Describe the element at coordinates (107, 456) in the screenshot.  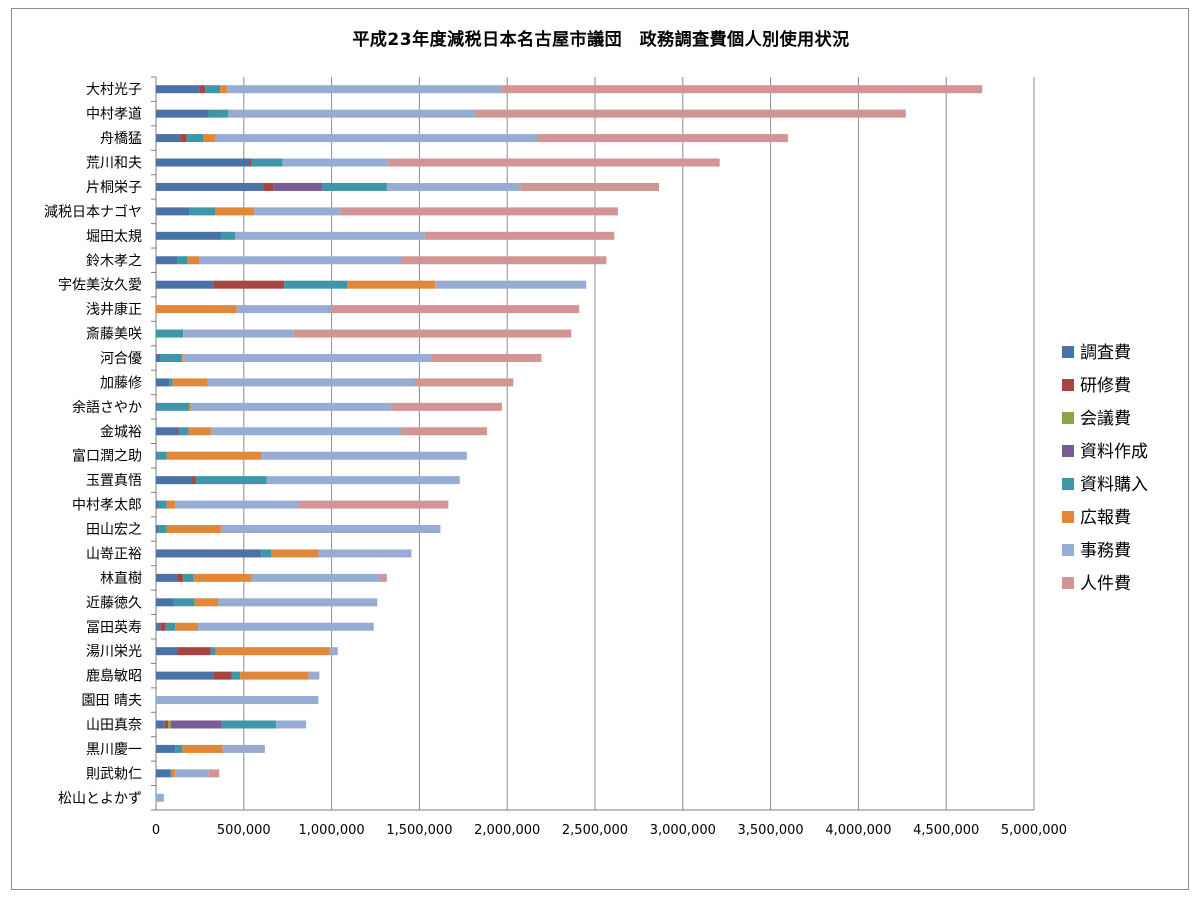
I see `category-label-15: 富口潤之助` at that location.